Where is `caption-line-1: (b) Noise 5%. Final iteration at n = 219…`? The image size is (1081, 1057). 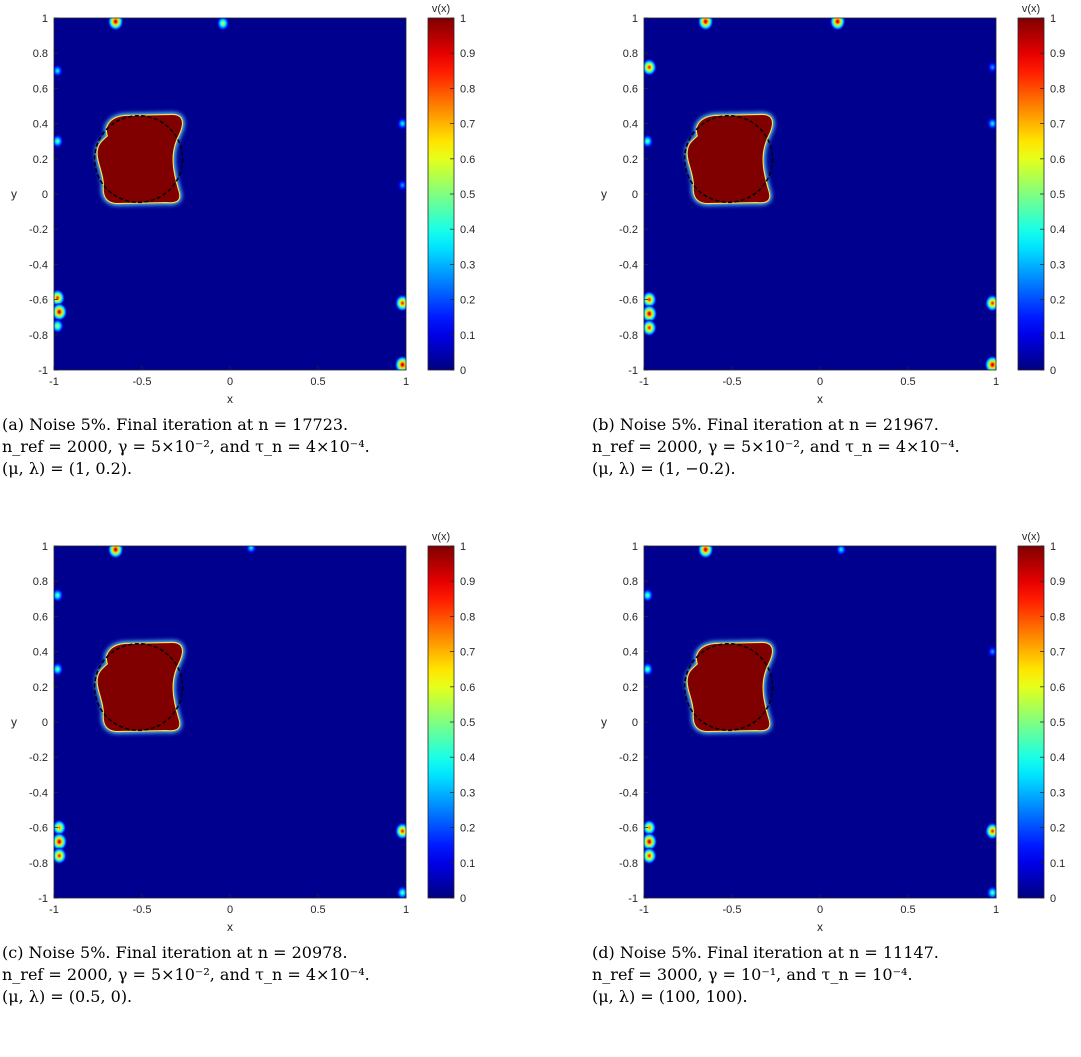 caption-line-1: (b) Noise 5%. Final iteration at n = 219… is located at coordinates (765, 424).